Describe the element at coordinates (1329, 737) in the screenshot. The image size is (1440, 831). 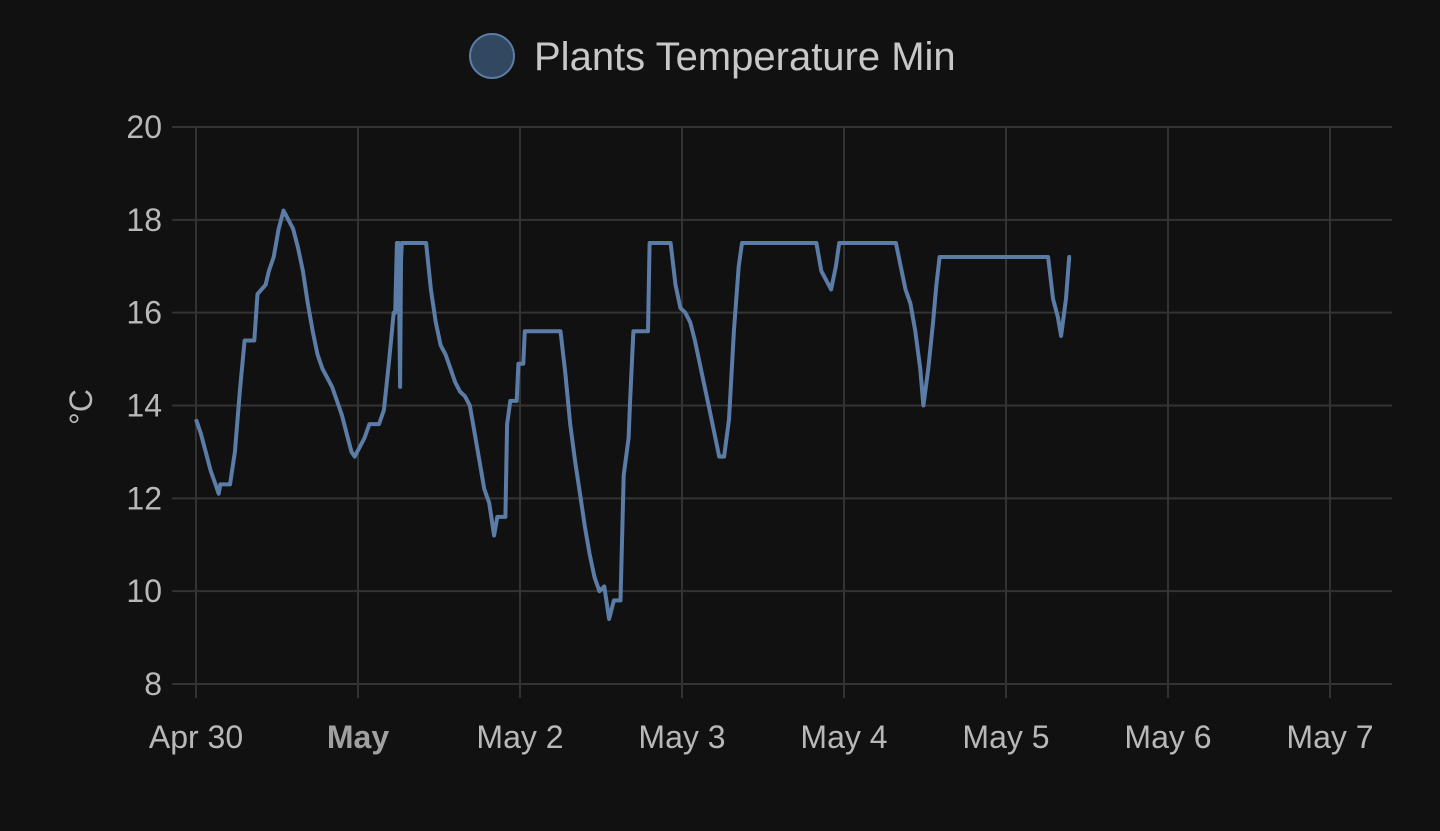
I see `x-tick-label: May 7` at that location.